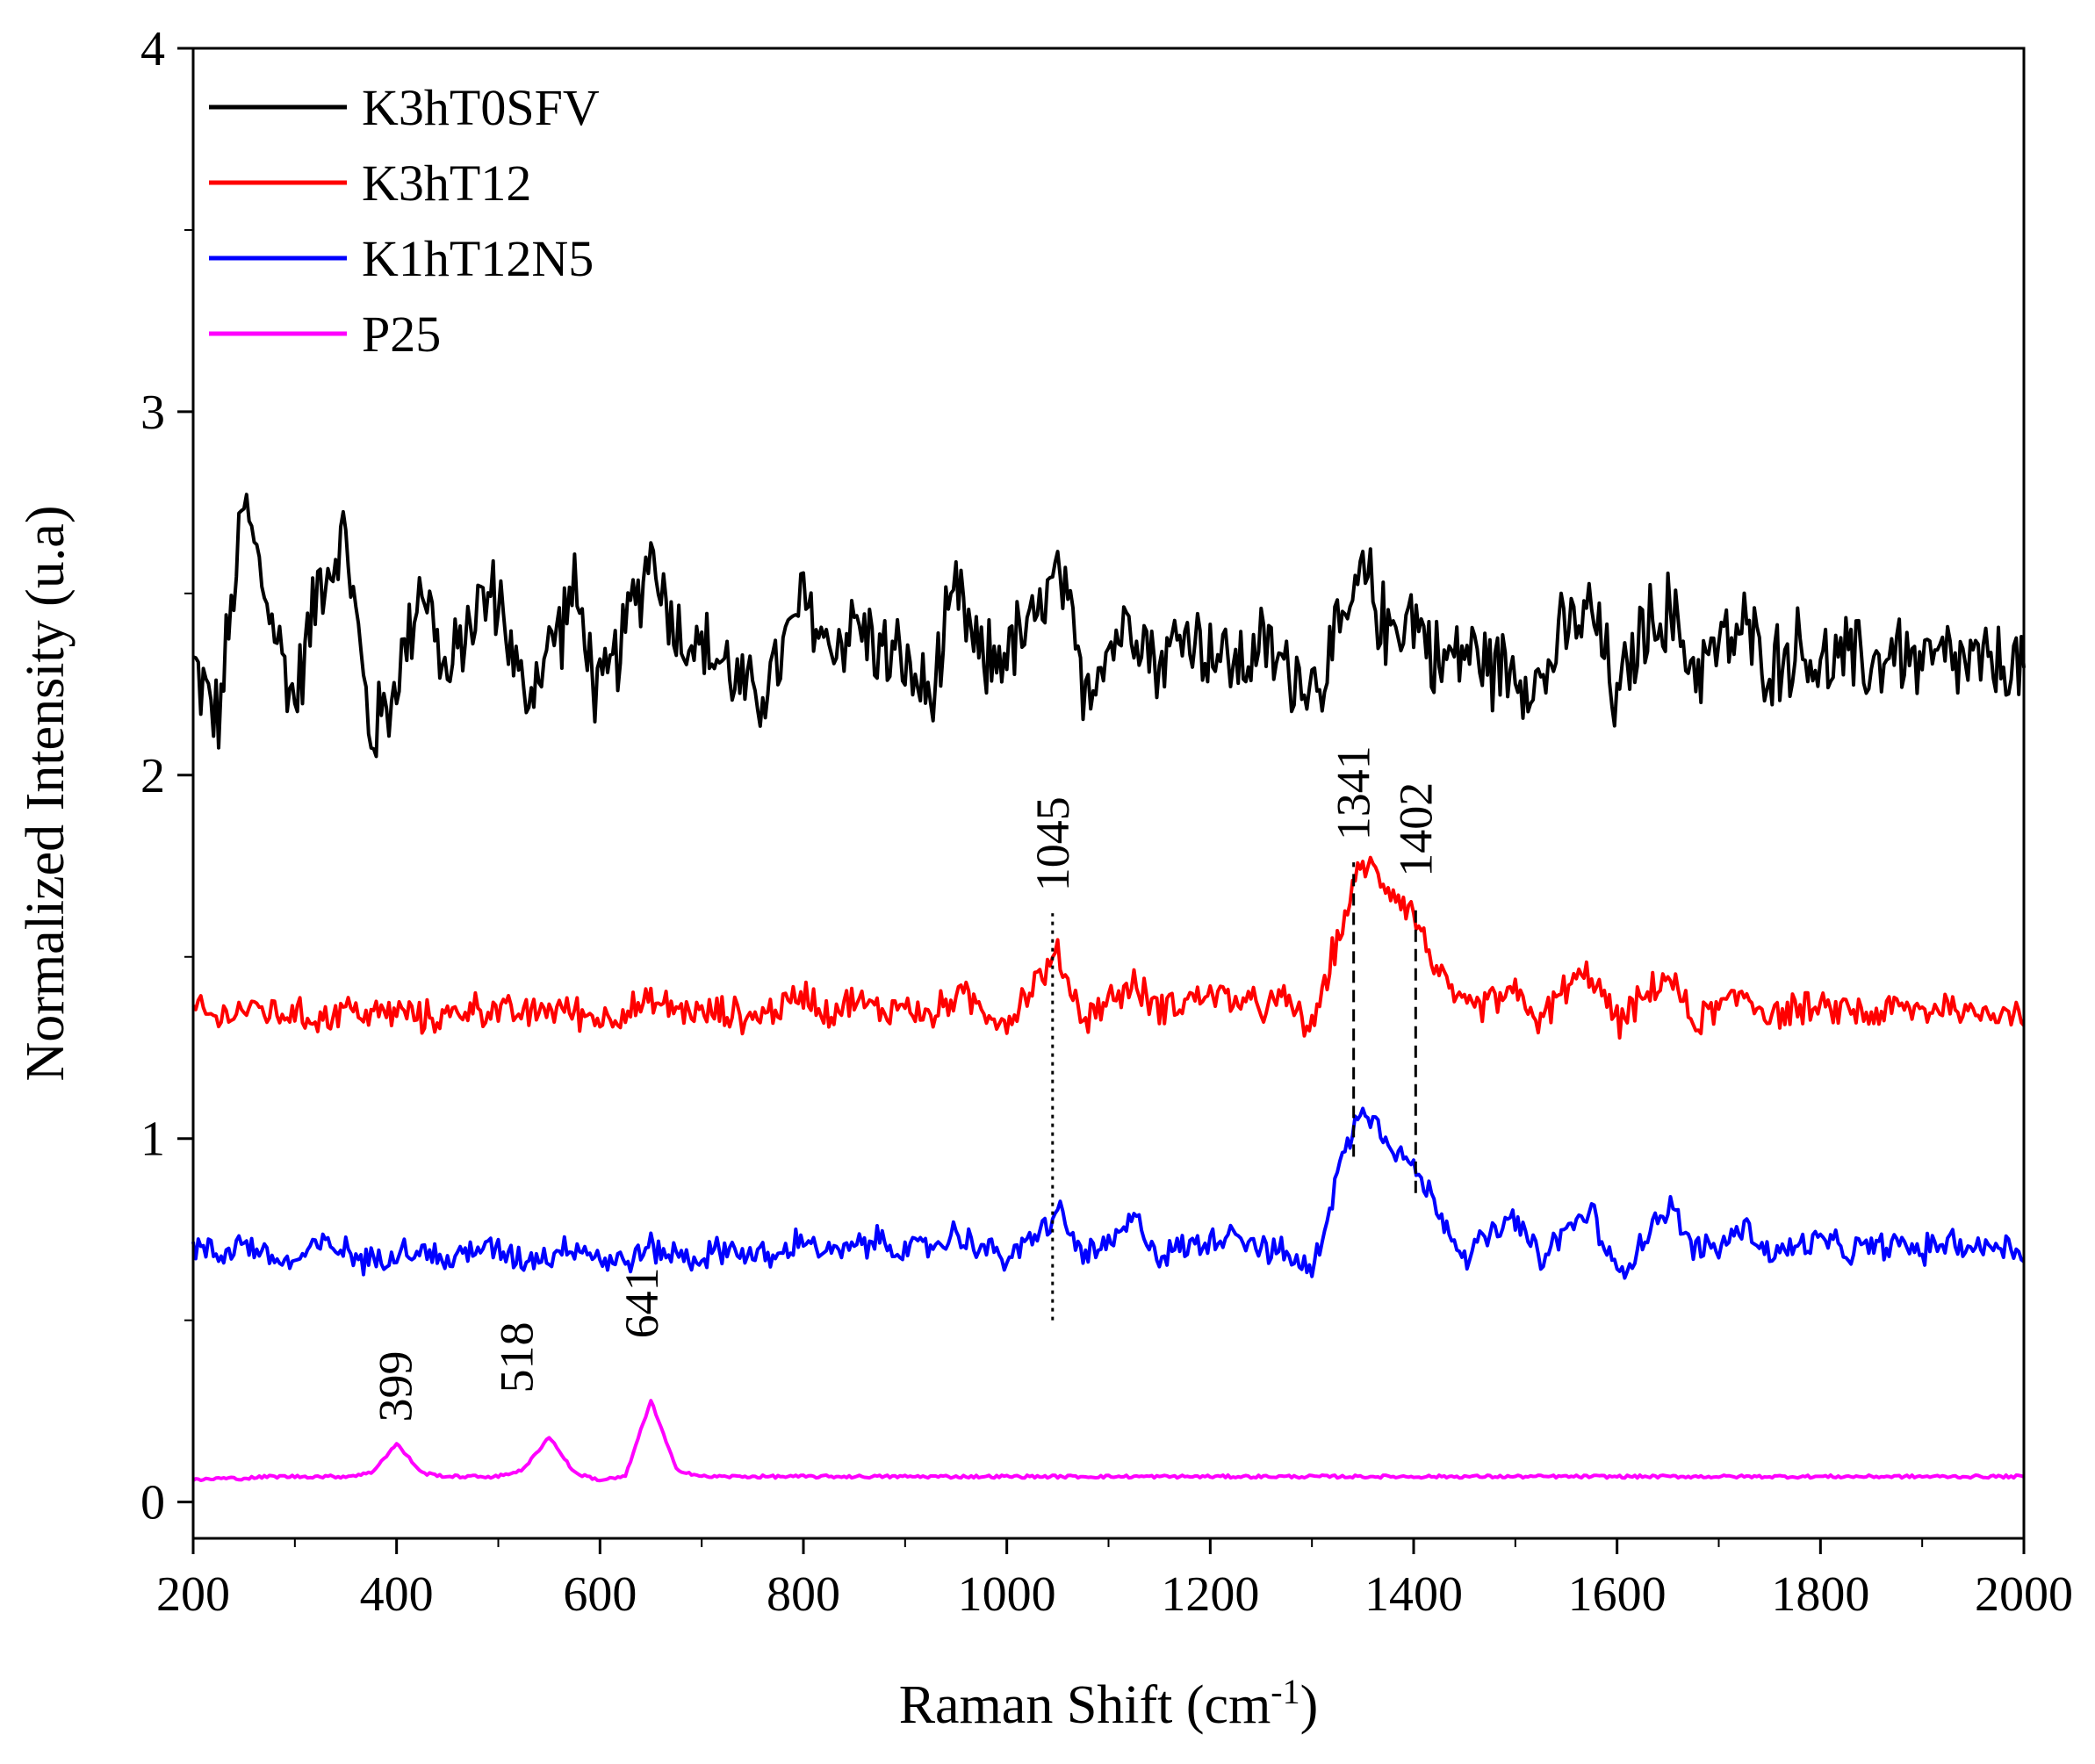 The image size is (2095, 1764). I want to click on series-line-k3ht0sfv, so click(1109, 626).